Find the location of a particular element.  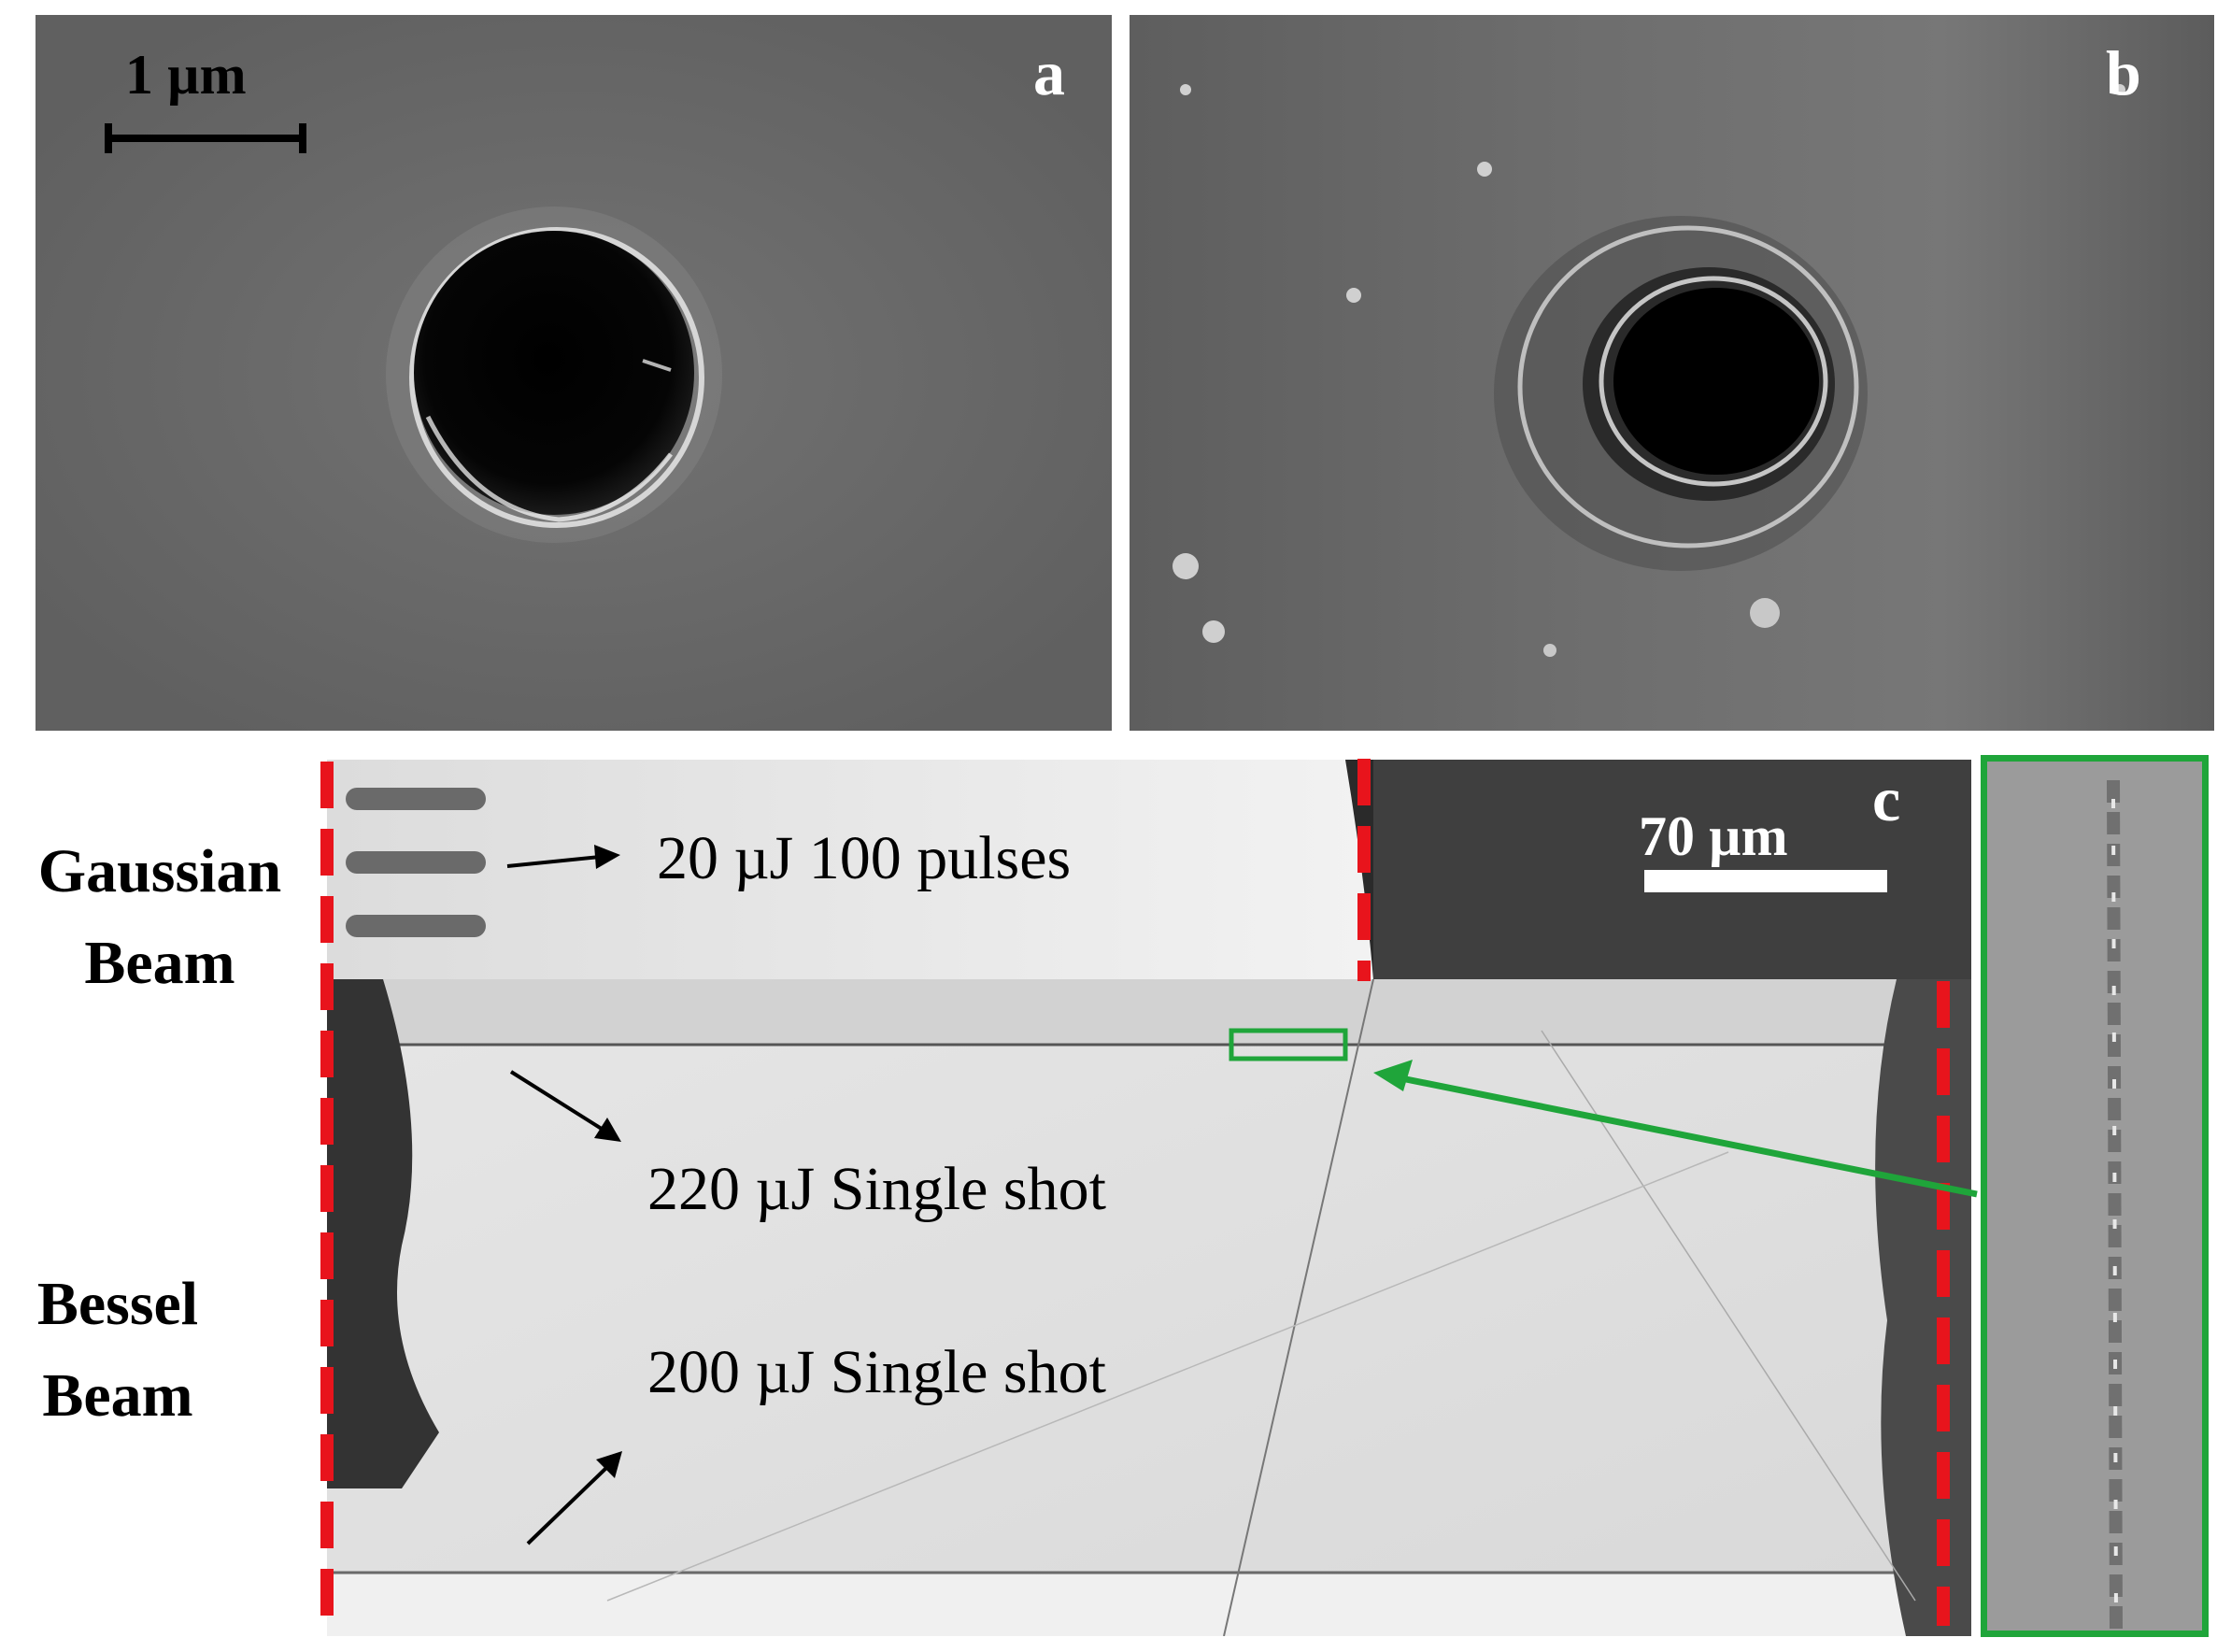

gaussian-annotation: 20 µJ 100 pulses is located at coordinates (864, 858).